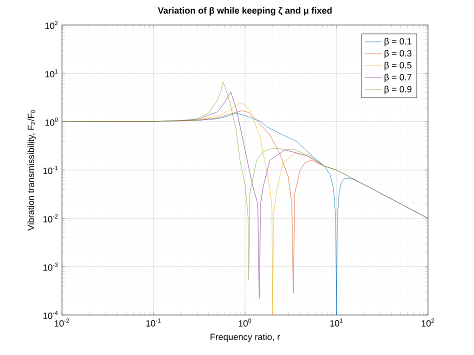  I want to click on legend-label: β = 0.9, so click(398, 90).